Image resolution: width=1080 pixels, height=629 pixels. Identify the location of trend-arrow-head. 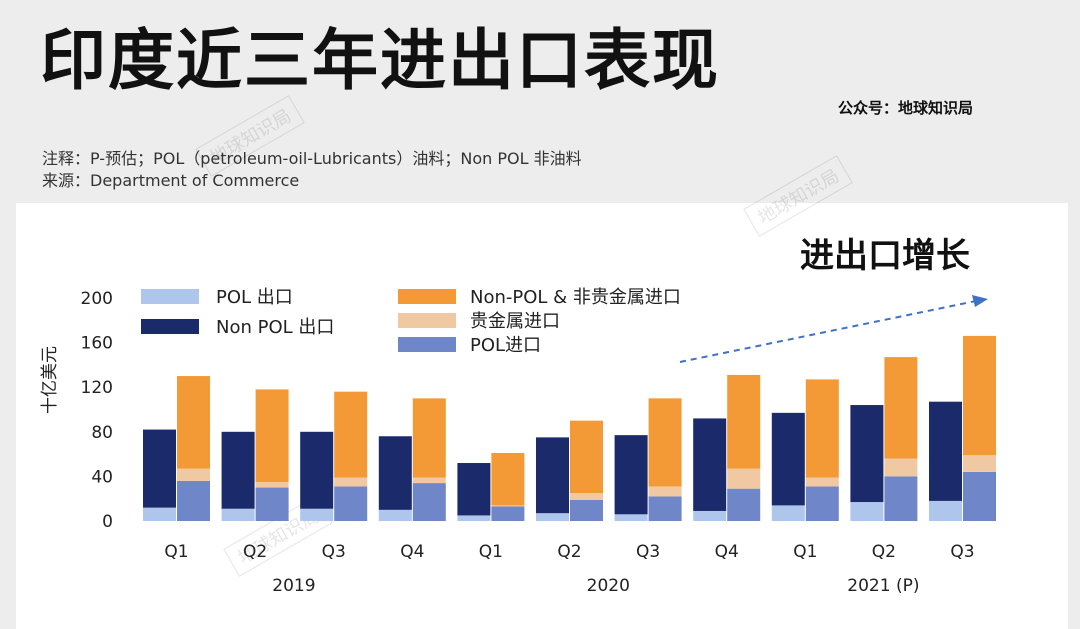
(980, 301).